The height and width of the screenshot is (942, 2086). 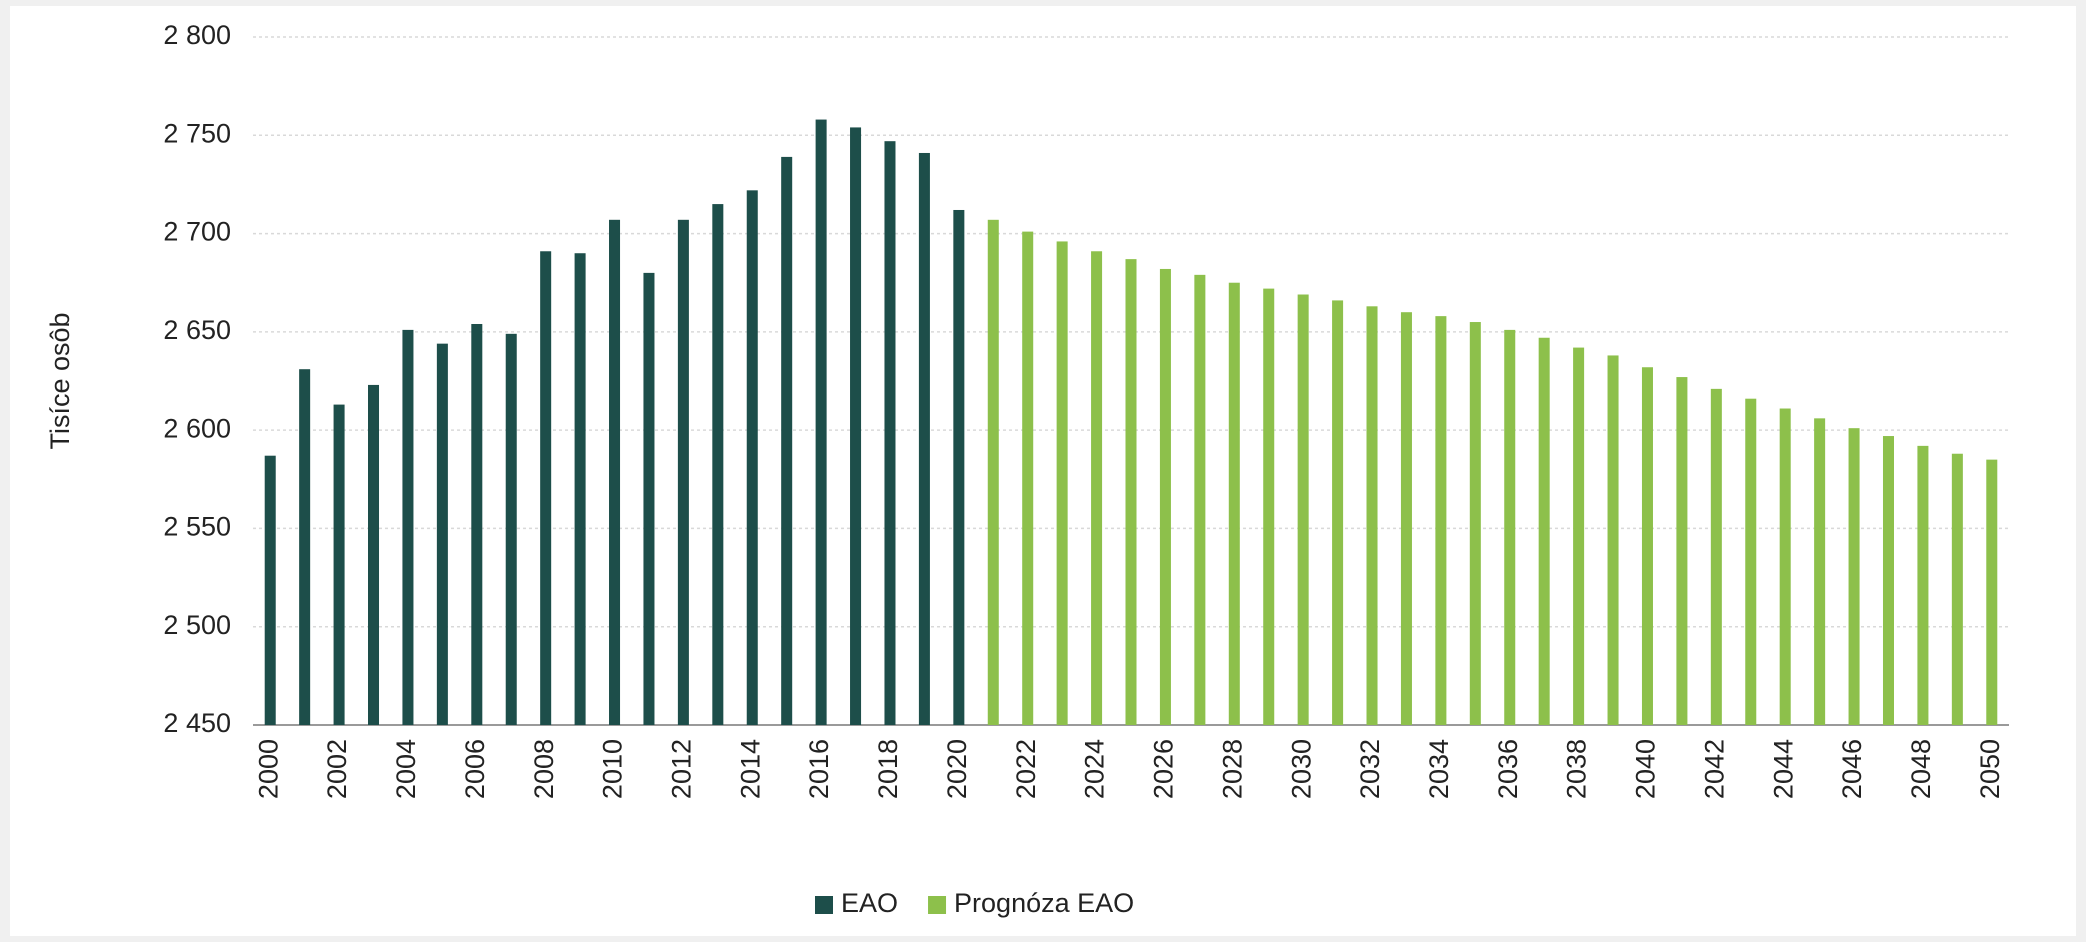 What do you see at coordinates (1990, 769) in the screenshot?
I see `x-tick-label: 2050` at bounding box center [1990, 769].